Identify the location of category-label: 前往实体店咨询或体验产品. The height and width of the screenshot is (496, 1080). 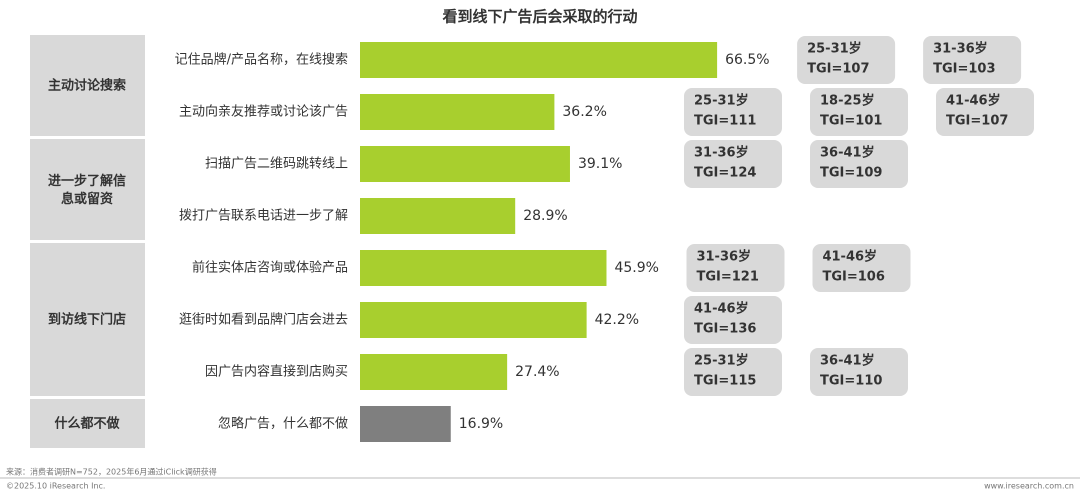
(270, 268).